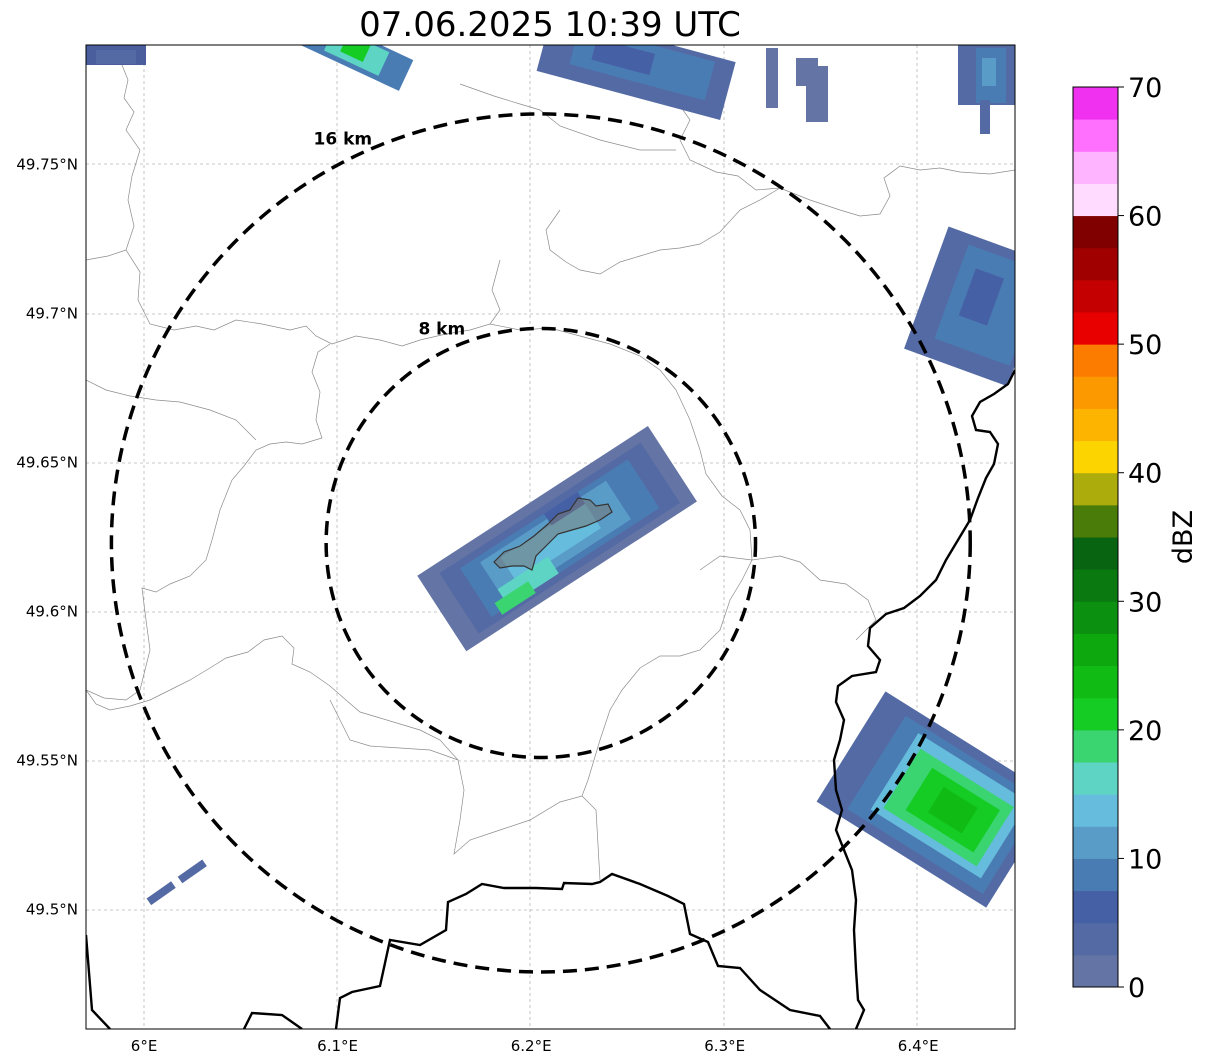  Describe the element at coordinates (550, 25) in the screenshot. I see `map-title: 07.06.2025 10:39 UTC` at that location.